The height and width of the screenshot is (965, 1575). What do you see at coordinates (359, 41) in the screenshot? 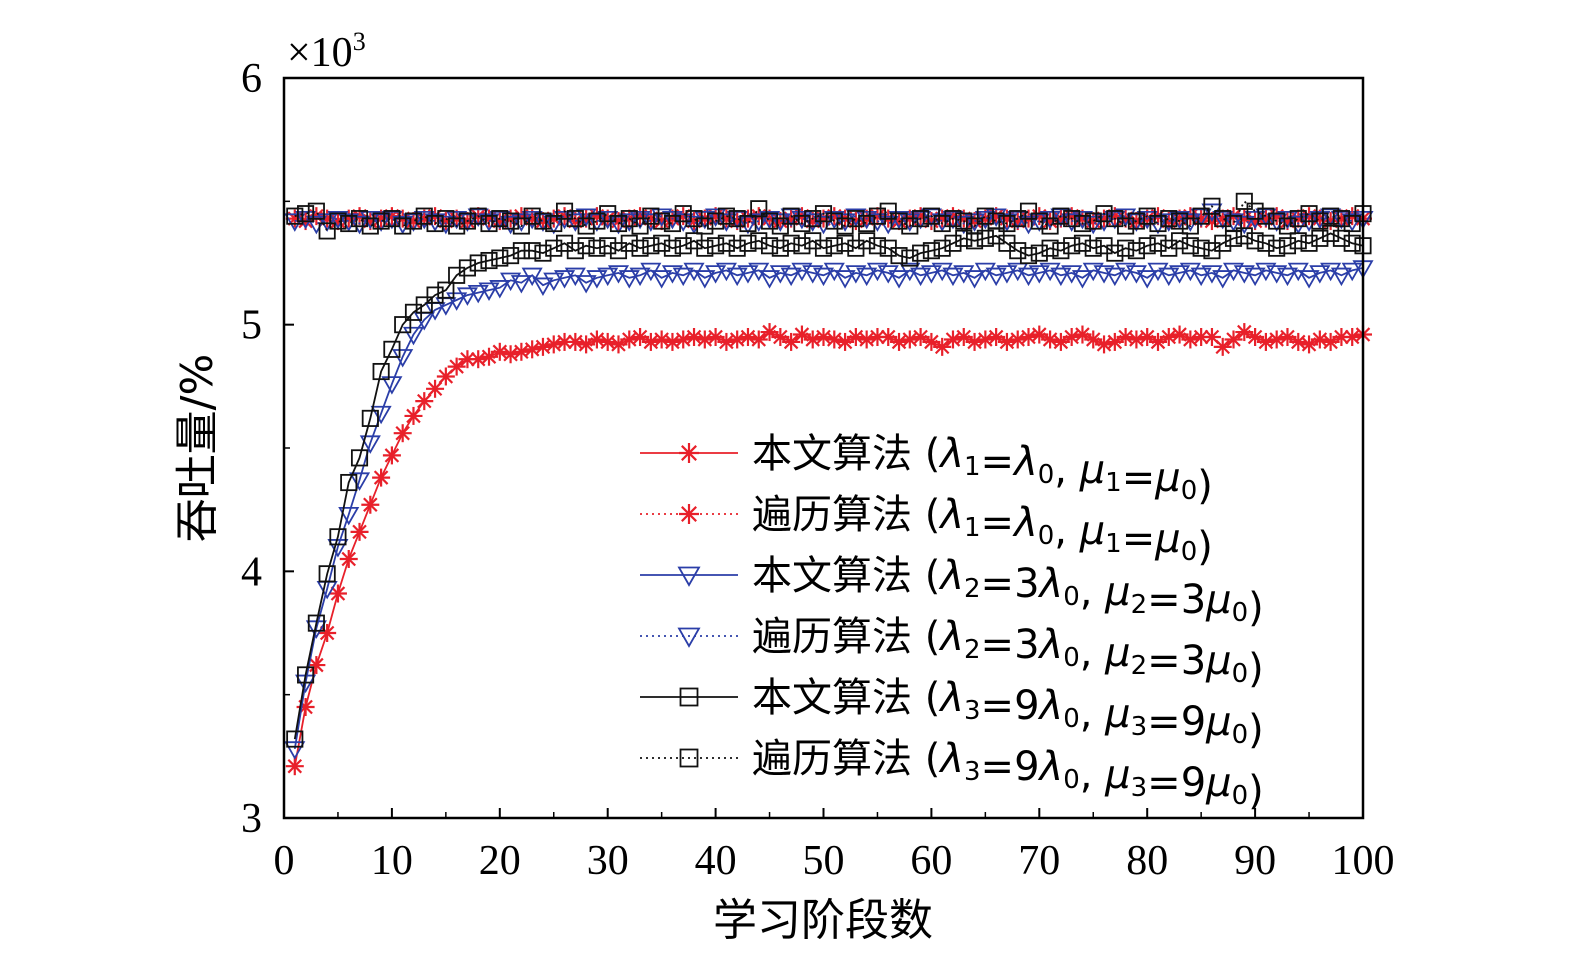
I see `y-multiplier-exponent: 3` at bounding box center [359, 41].